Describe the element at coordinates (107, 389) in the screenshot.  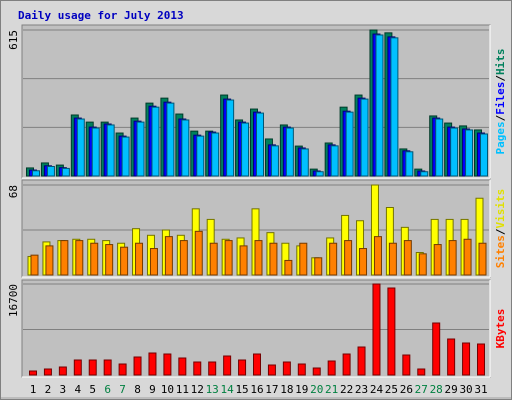
I see `x-tick-label: 6` at that location.